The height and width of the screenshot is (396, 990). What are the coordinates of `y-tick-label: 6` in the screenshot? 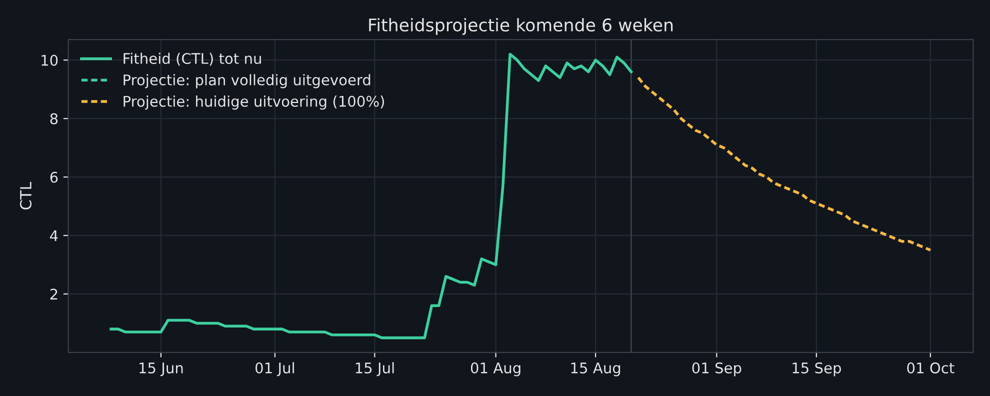 It's located at (54, 177).